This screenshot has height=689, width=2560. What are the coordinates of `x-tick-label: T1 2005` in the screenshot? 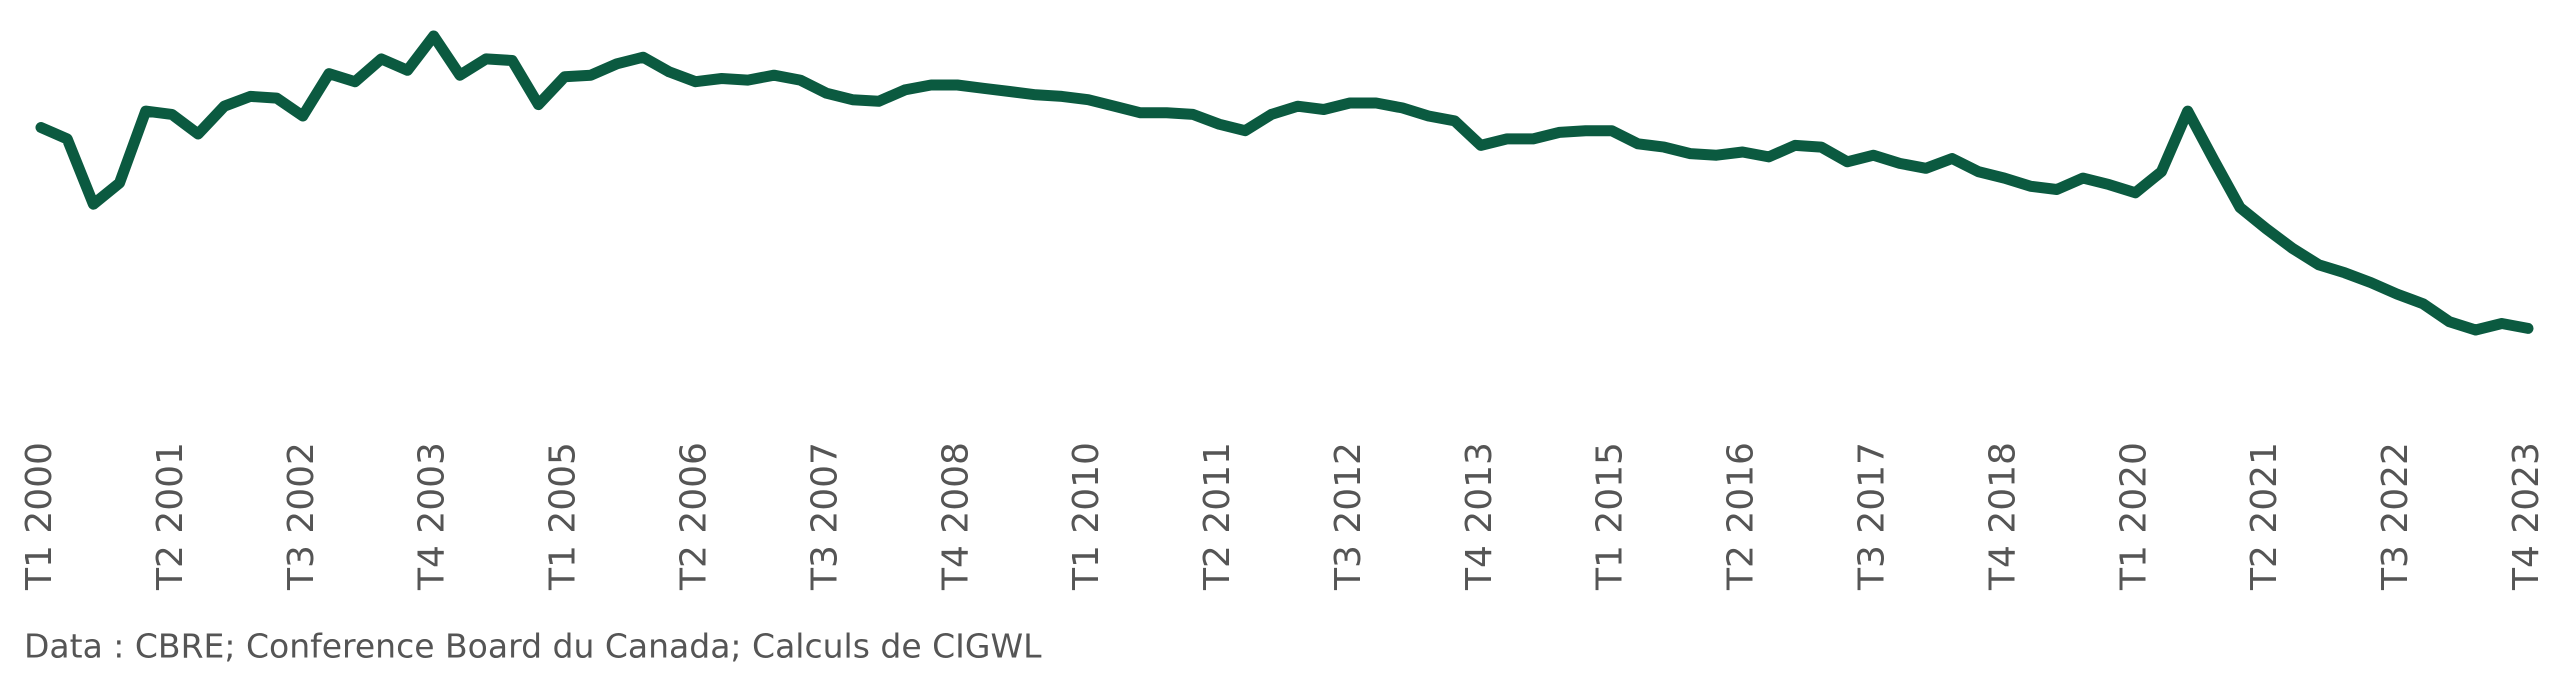 It's located at (563, 516).